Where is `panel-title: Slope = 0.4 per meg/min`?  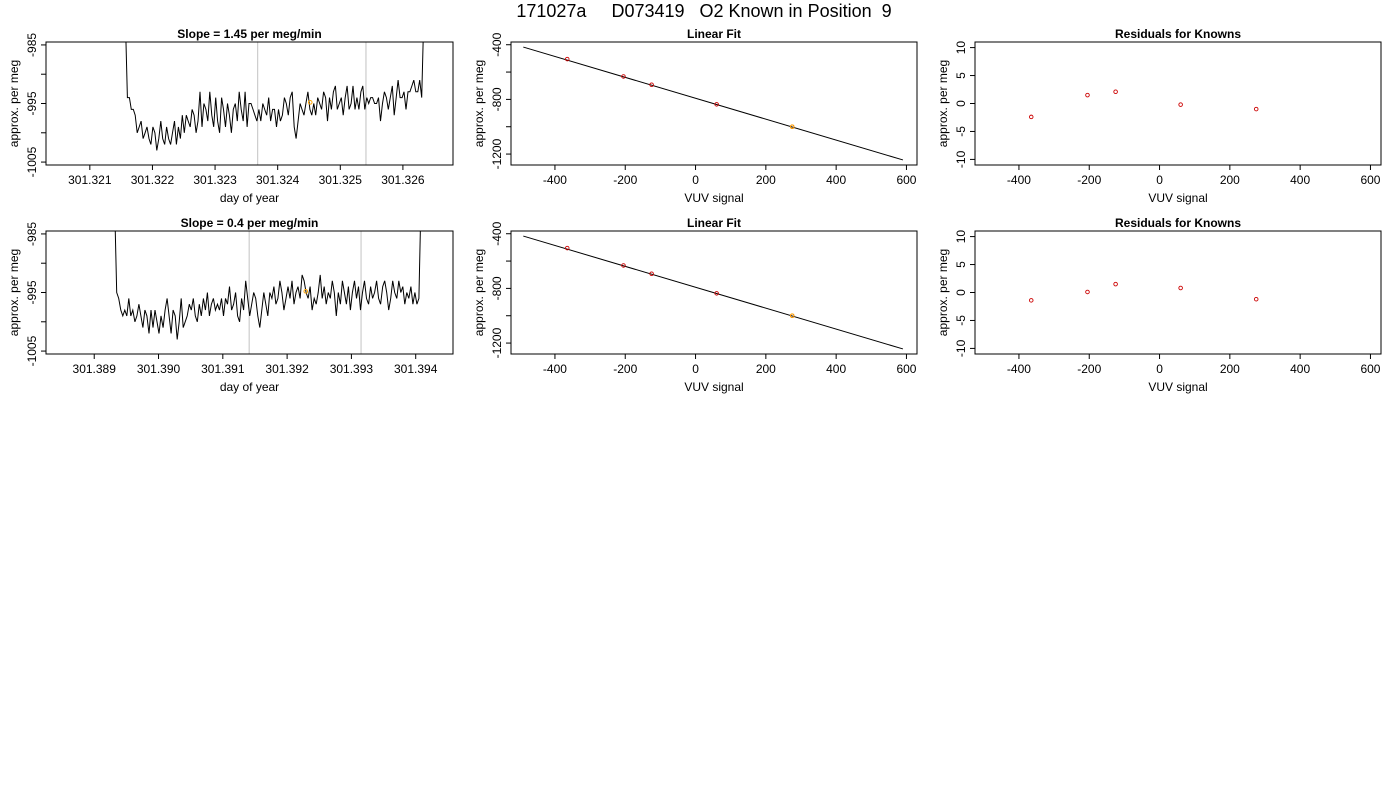 panel-title: Slope = 0.4 per meg/min is located at coordinates (250, 223).